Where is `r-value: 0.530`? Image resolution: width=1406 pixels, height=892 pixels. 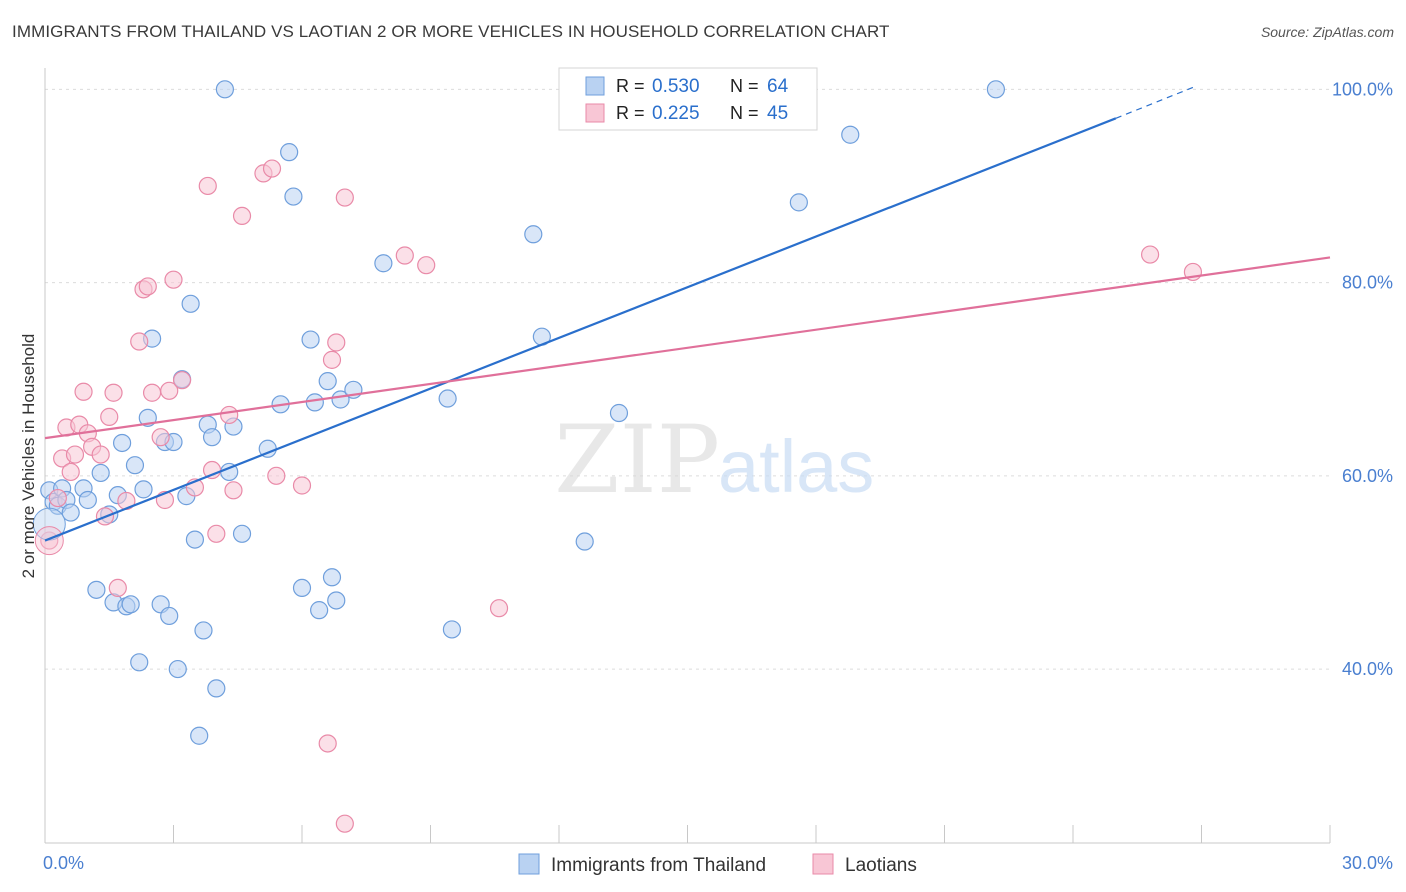
r-value: 0.530 is located at coordinates (676, 86).